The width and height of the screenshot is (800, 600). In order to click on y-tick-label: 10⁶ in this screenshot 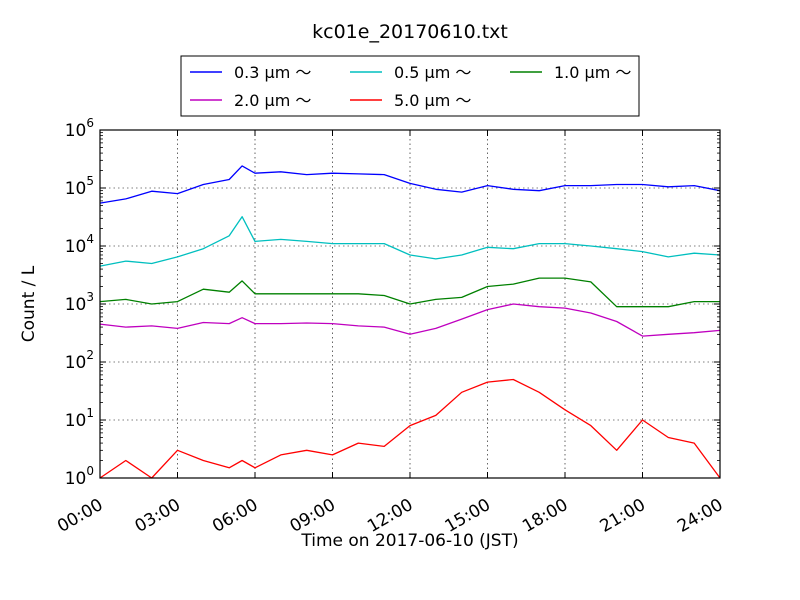, I will do `click(79, 128)`.